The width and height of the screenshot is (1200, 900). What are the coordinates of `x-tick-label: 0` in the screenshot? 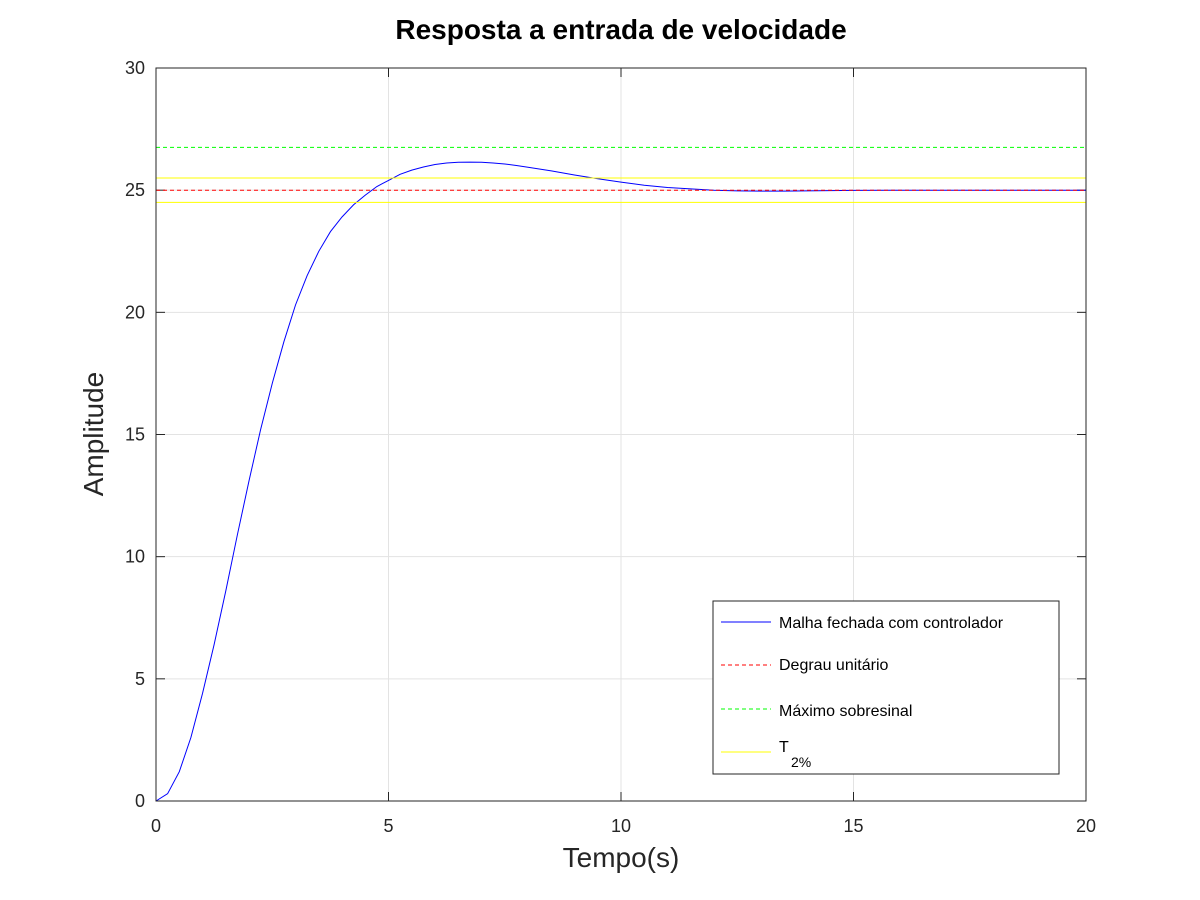 It's located at (156, 826).